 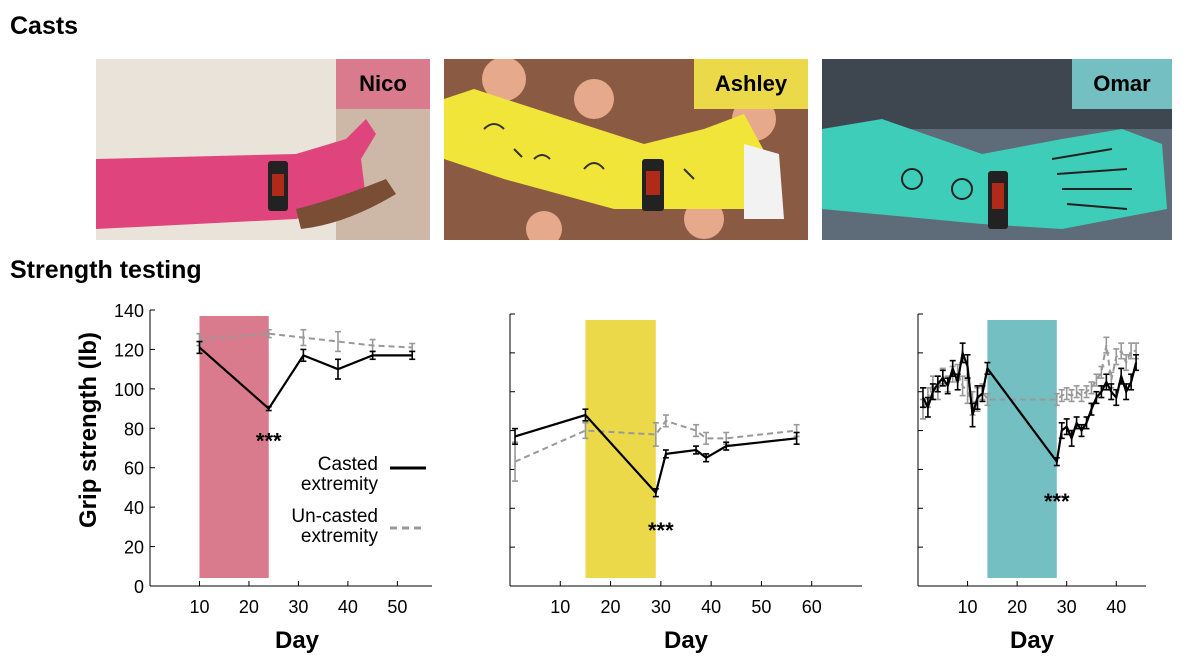 I want to click on y-axis-label: Grip strength (lb), so click(x=88, y=430).